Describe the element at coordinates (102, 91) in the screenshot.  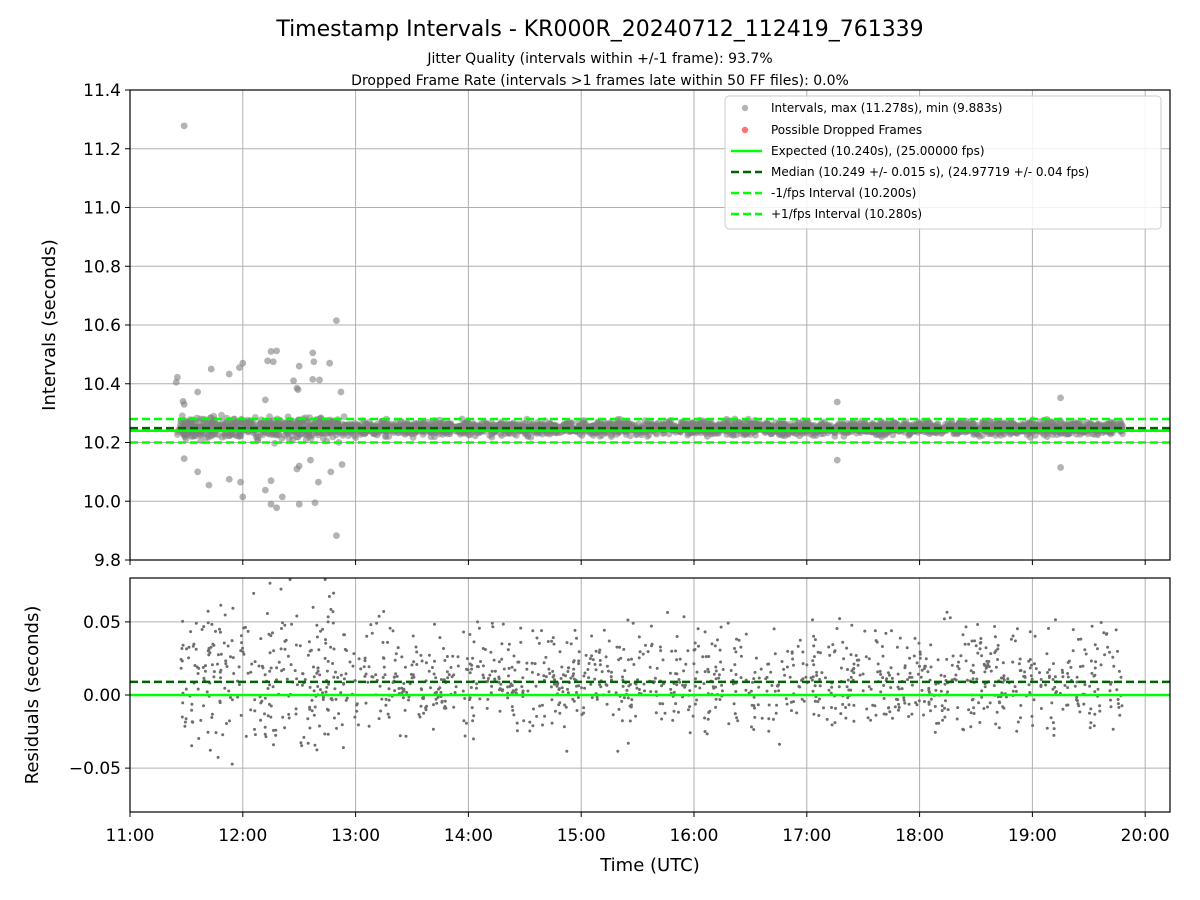
I see `top-y-tick-label: 11.4` at that location.